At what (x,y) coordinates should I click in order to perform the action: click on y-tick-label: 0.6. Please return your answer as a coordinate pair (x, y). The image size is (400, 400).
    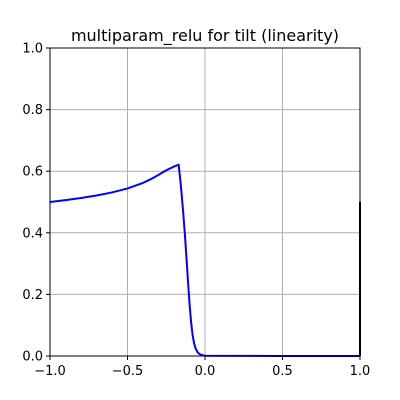
    Looking at the image, I should click on (32, 172).